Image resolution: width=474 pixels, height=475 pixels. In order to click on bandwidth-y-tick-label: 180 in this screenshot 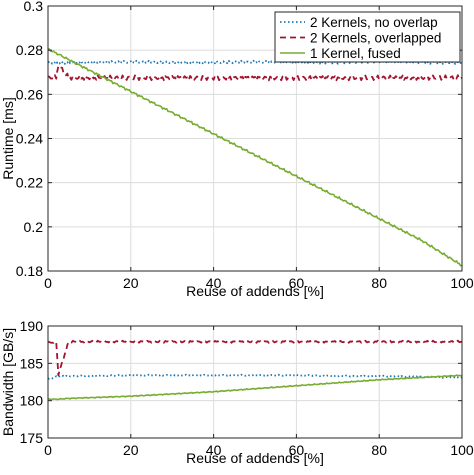, I will do `click(32, 401)`.